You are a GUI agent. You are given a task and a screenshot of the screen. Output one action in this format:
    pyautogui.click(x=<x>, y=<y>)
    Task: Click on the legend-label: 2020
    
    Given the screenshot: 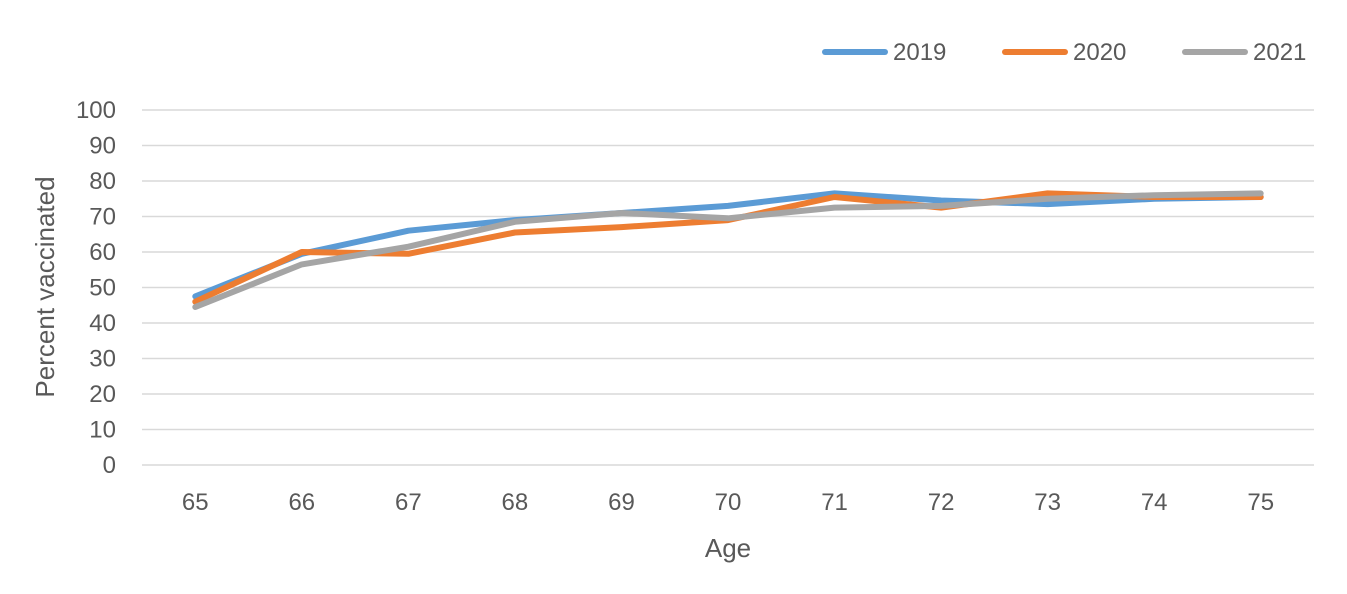 What is the action you would take?
    pyautogui.click(x=1099, y=52)
    